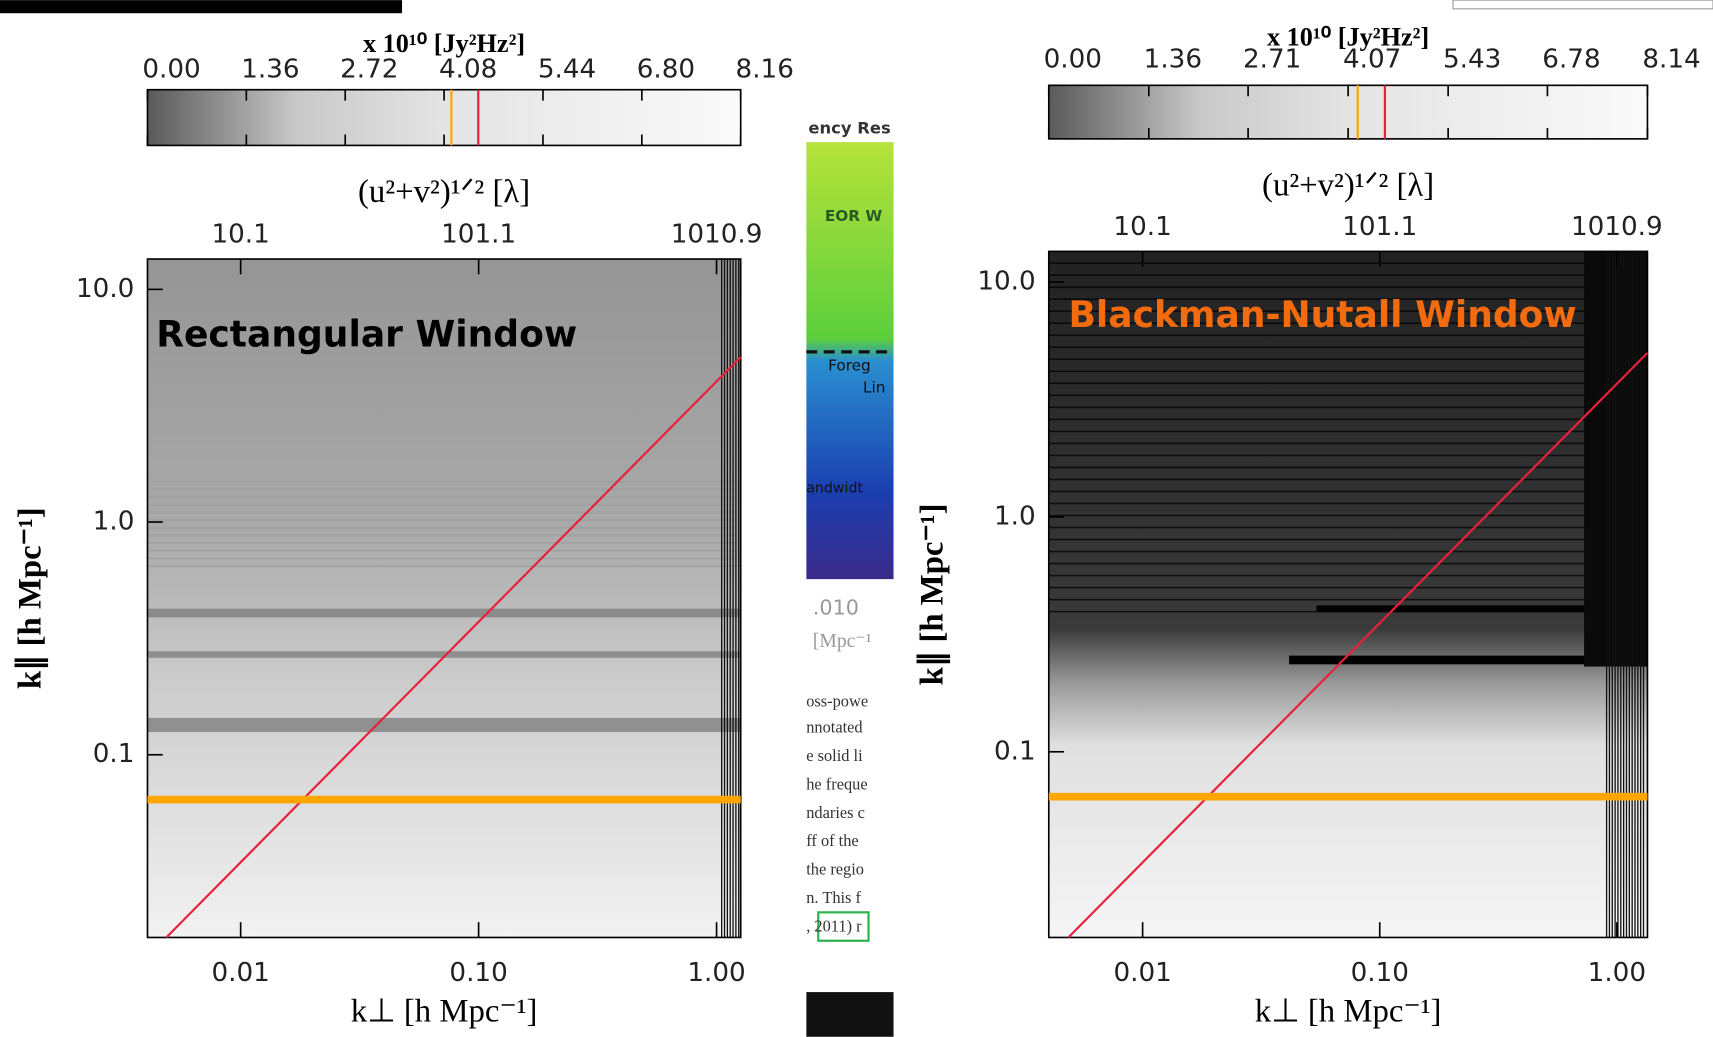 Image resolution: width=1713 pixels, height=1037 pixels. I want to click on colorbar-tick-label: 4.08, so click(468, 70).